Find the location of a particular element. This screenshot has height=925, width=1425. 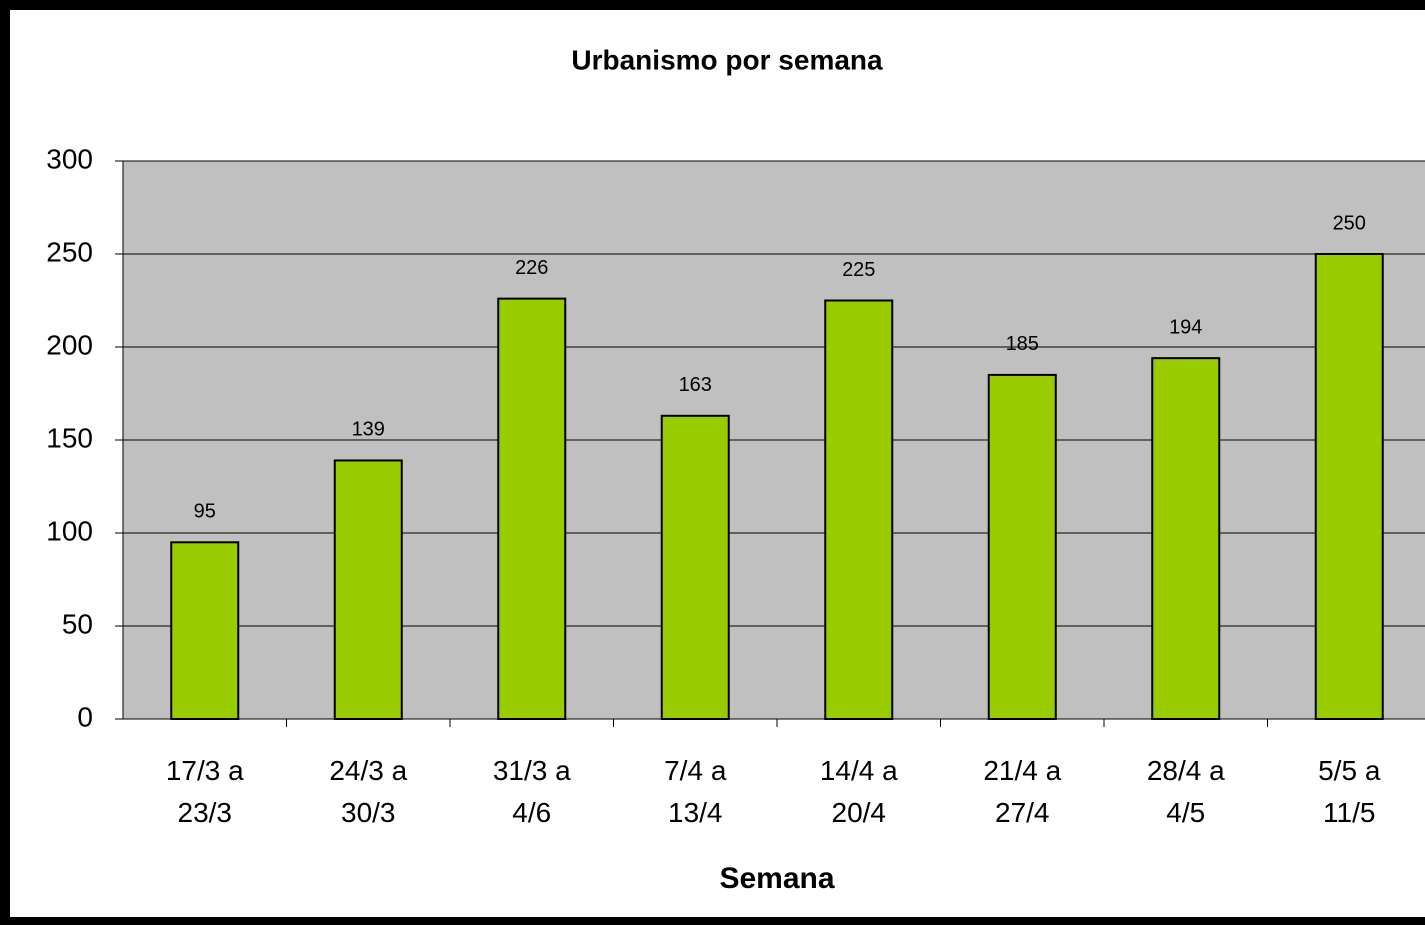

x-tick-label: 21/4 a 27/4 is located at coordinates (1022, 791).